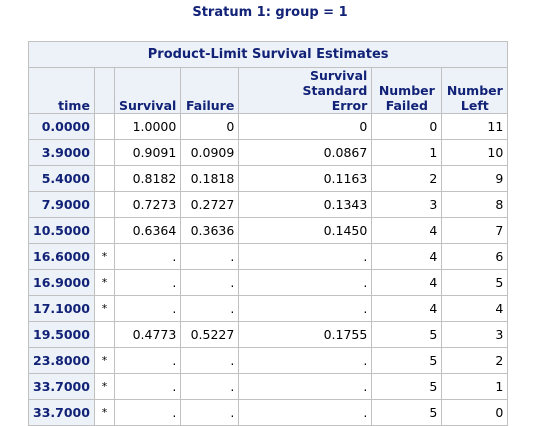  Describe the element at coordinates (210, 178) in the screenshot. I see `failure-cell: 0.1818` at that location.